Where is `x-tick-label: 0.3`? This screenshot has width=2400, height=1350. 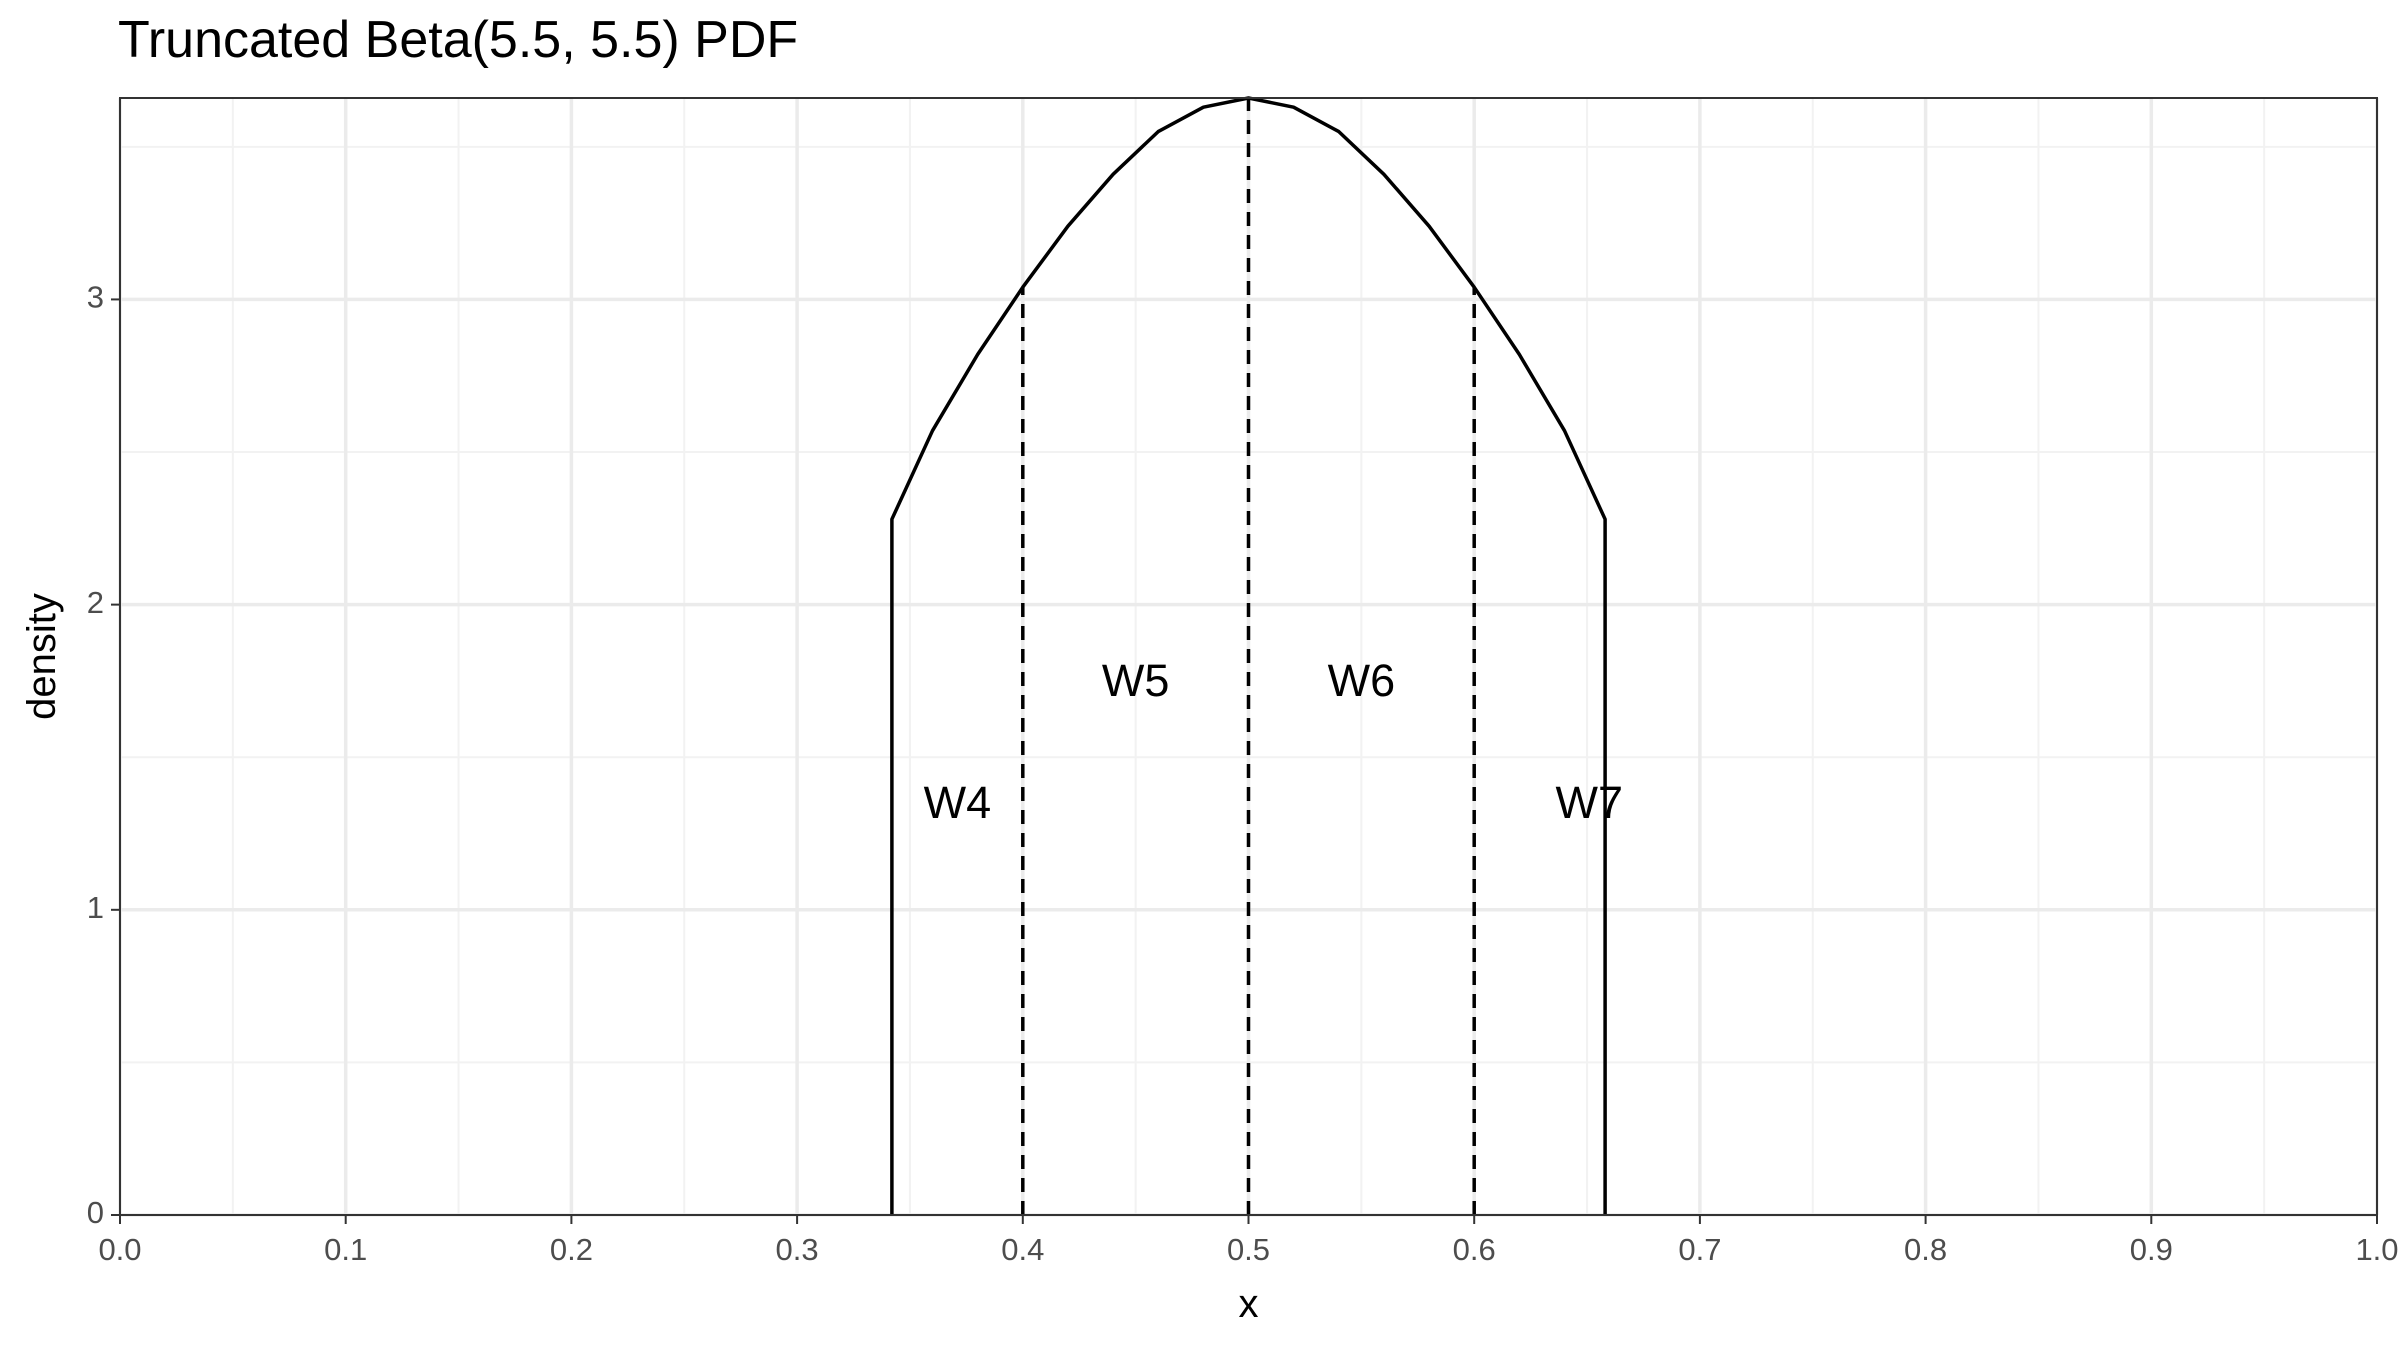
x-tick-label: 0.3 is located at coordinates (797, 1249).